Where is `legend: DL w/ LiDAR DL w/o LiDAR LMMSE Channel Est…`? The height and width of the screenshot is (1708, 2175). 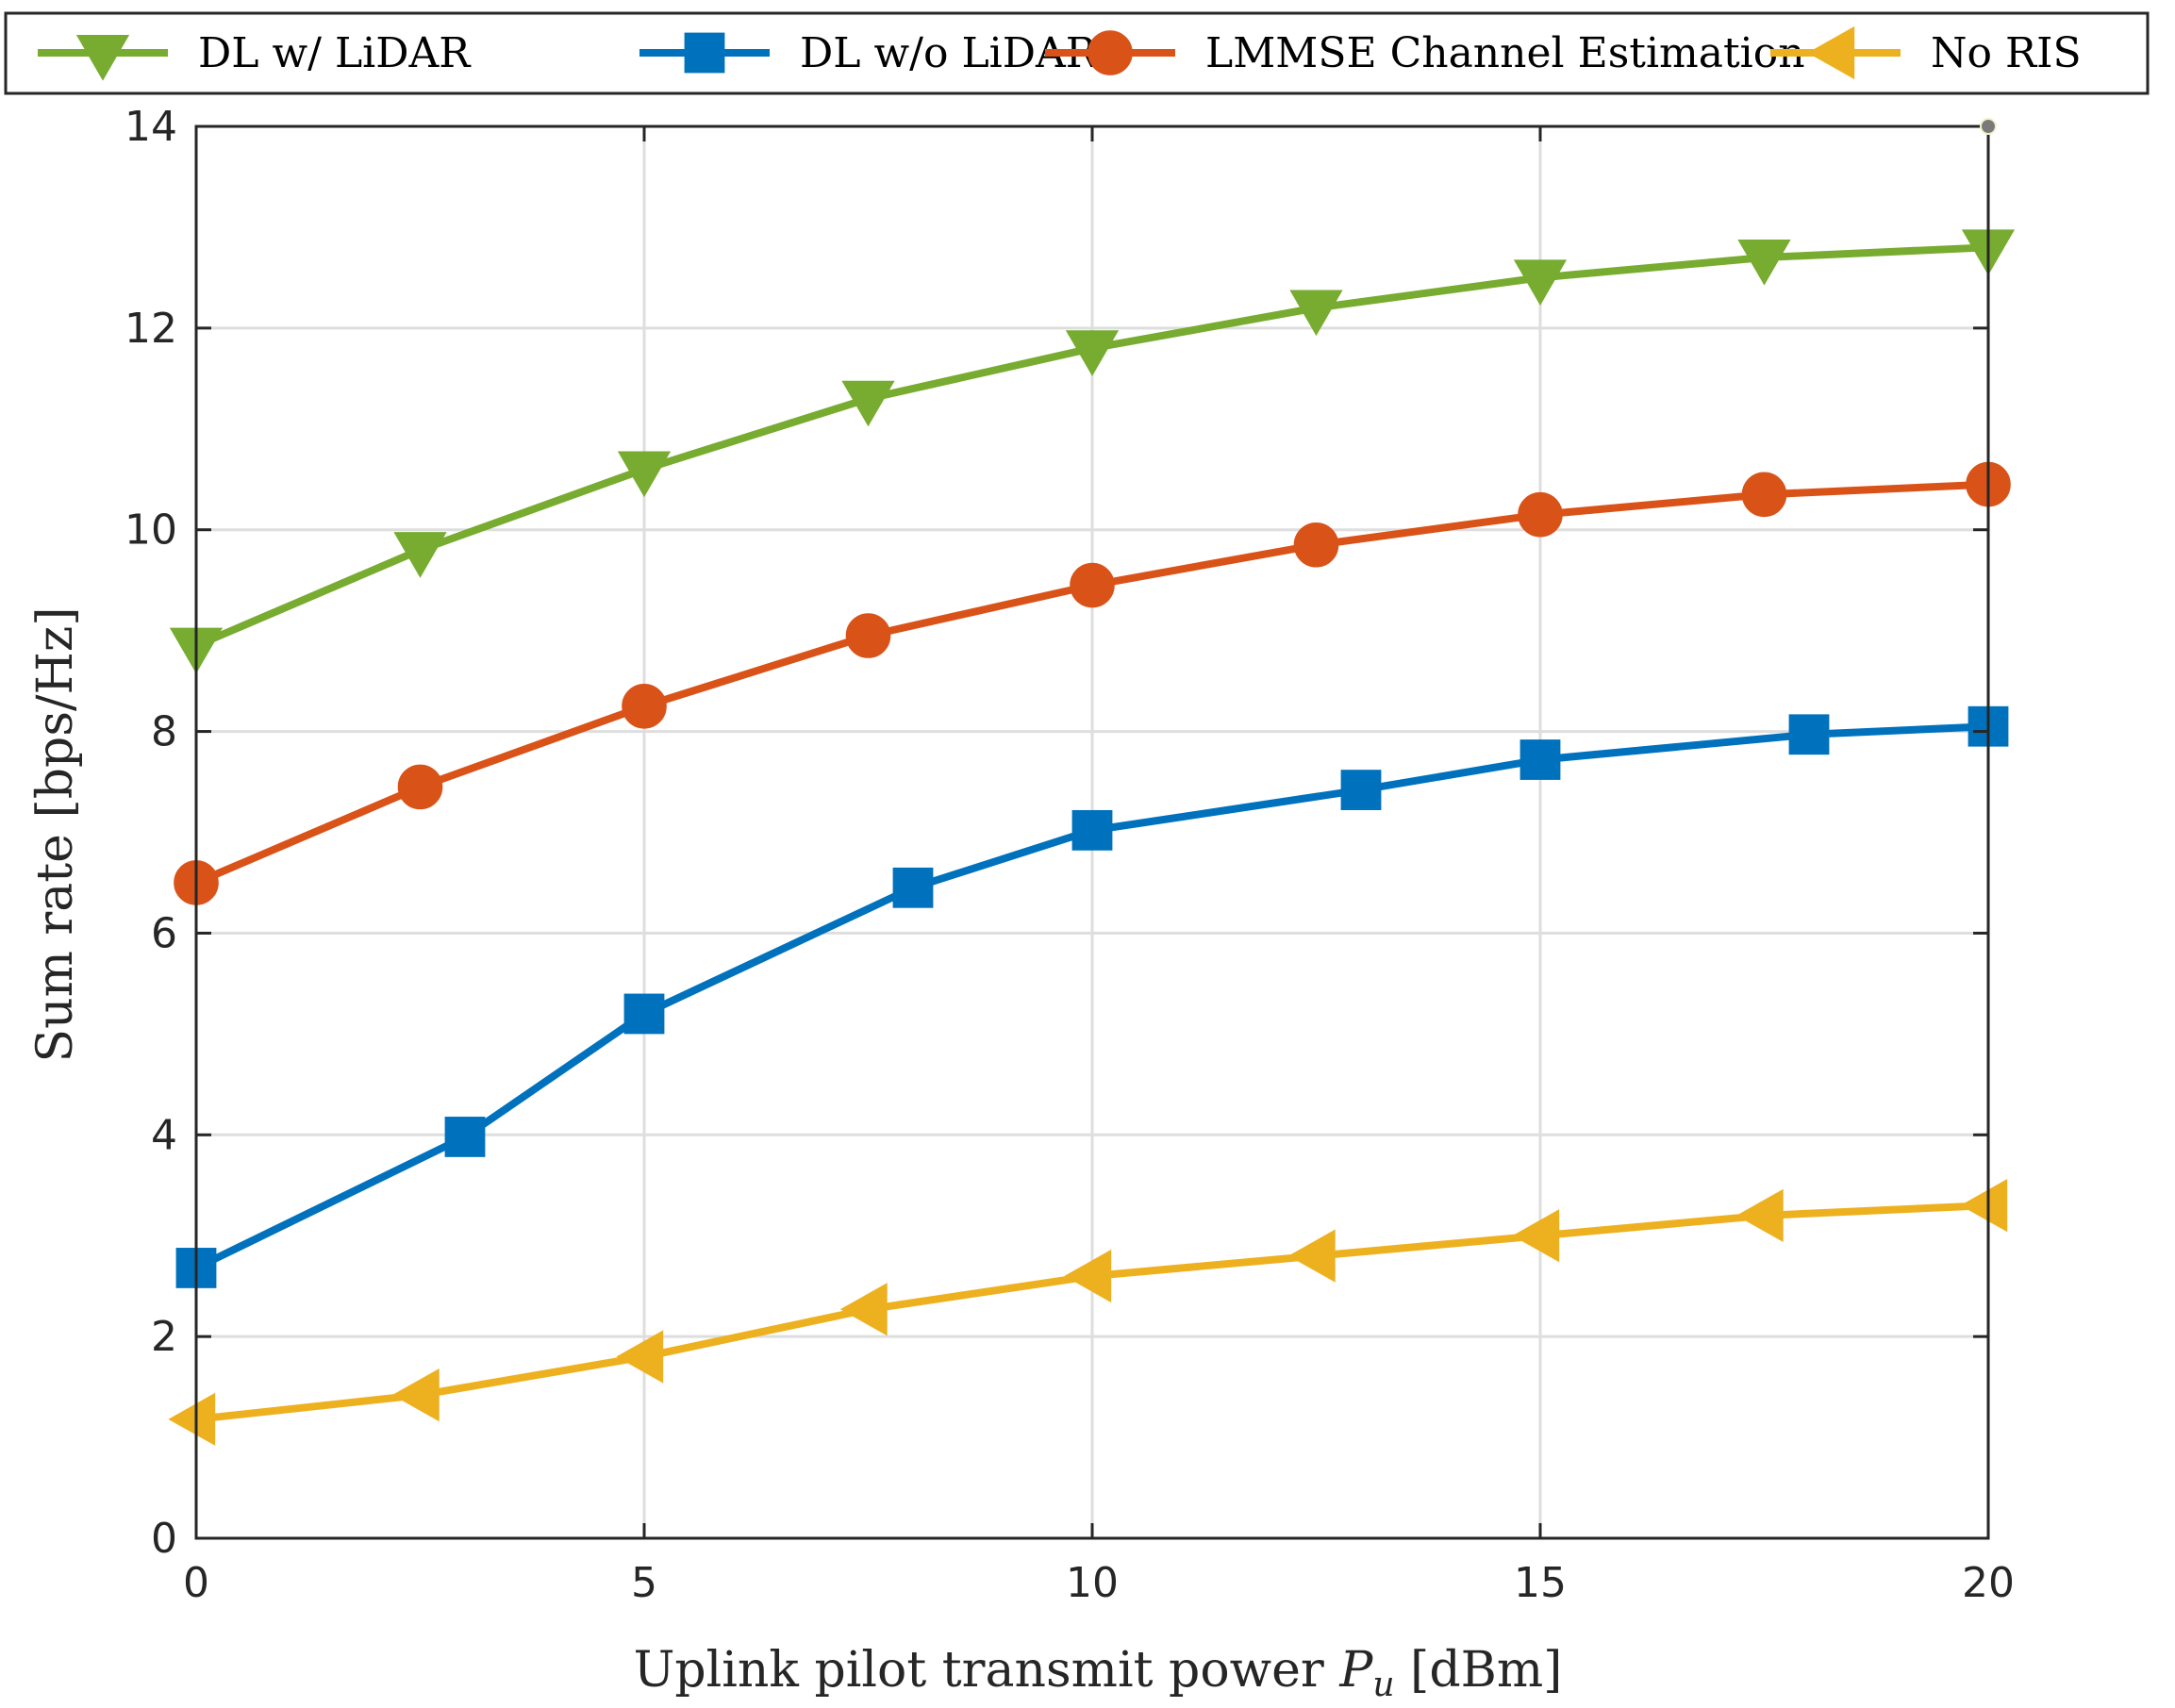
legend: DL w/ LiDAR DL w/o LiDAR LMMSE Channel Est… is located at coordinates (1077, 53).